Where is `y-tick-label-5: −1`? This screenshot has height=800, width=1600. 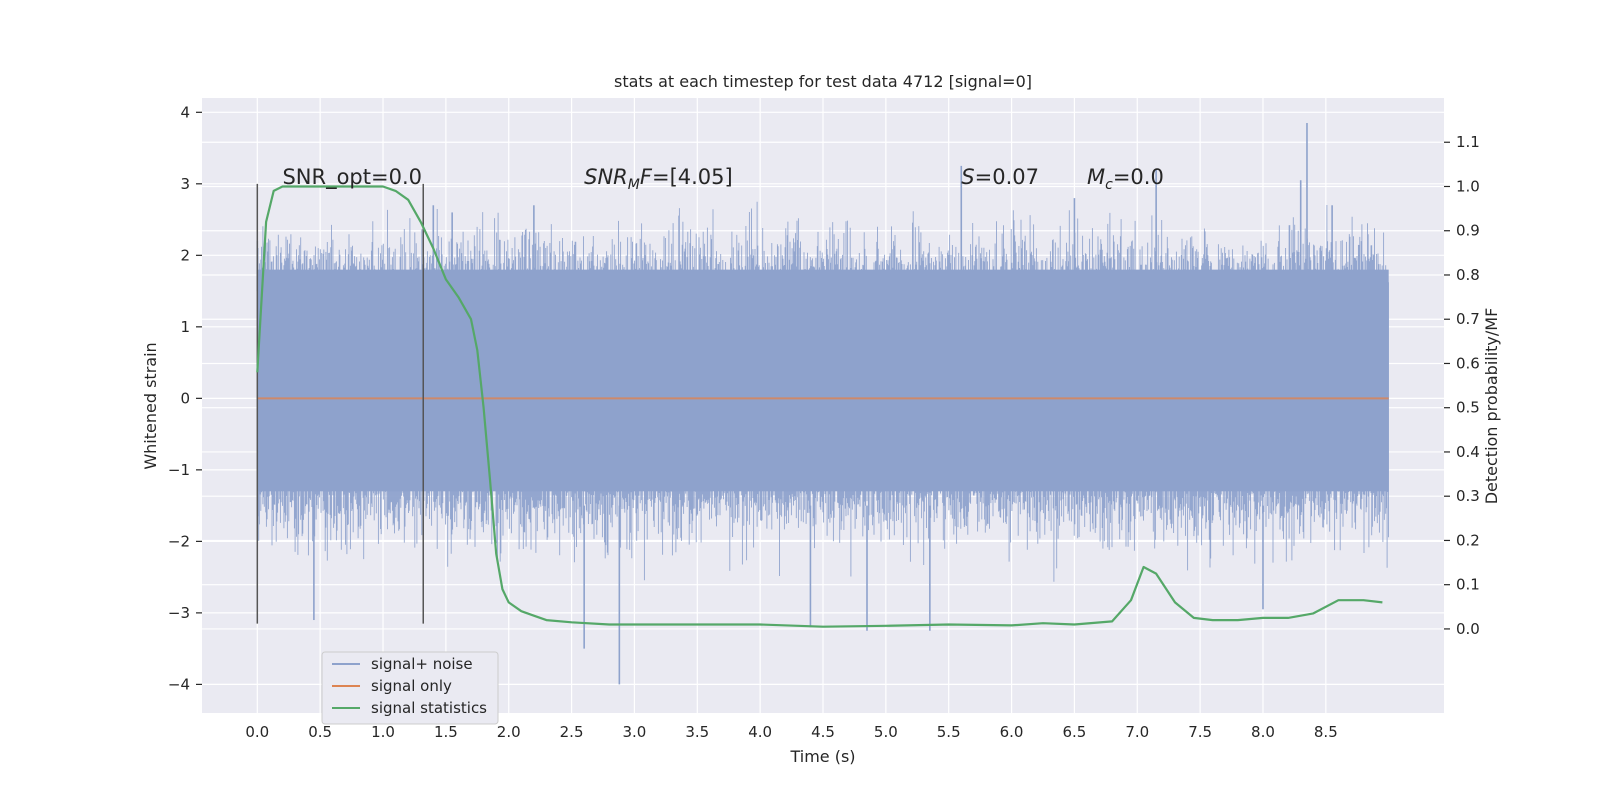 y-tick-label-5: −1 is located at coordinates (179, 470).